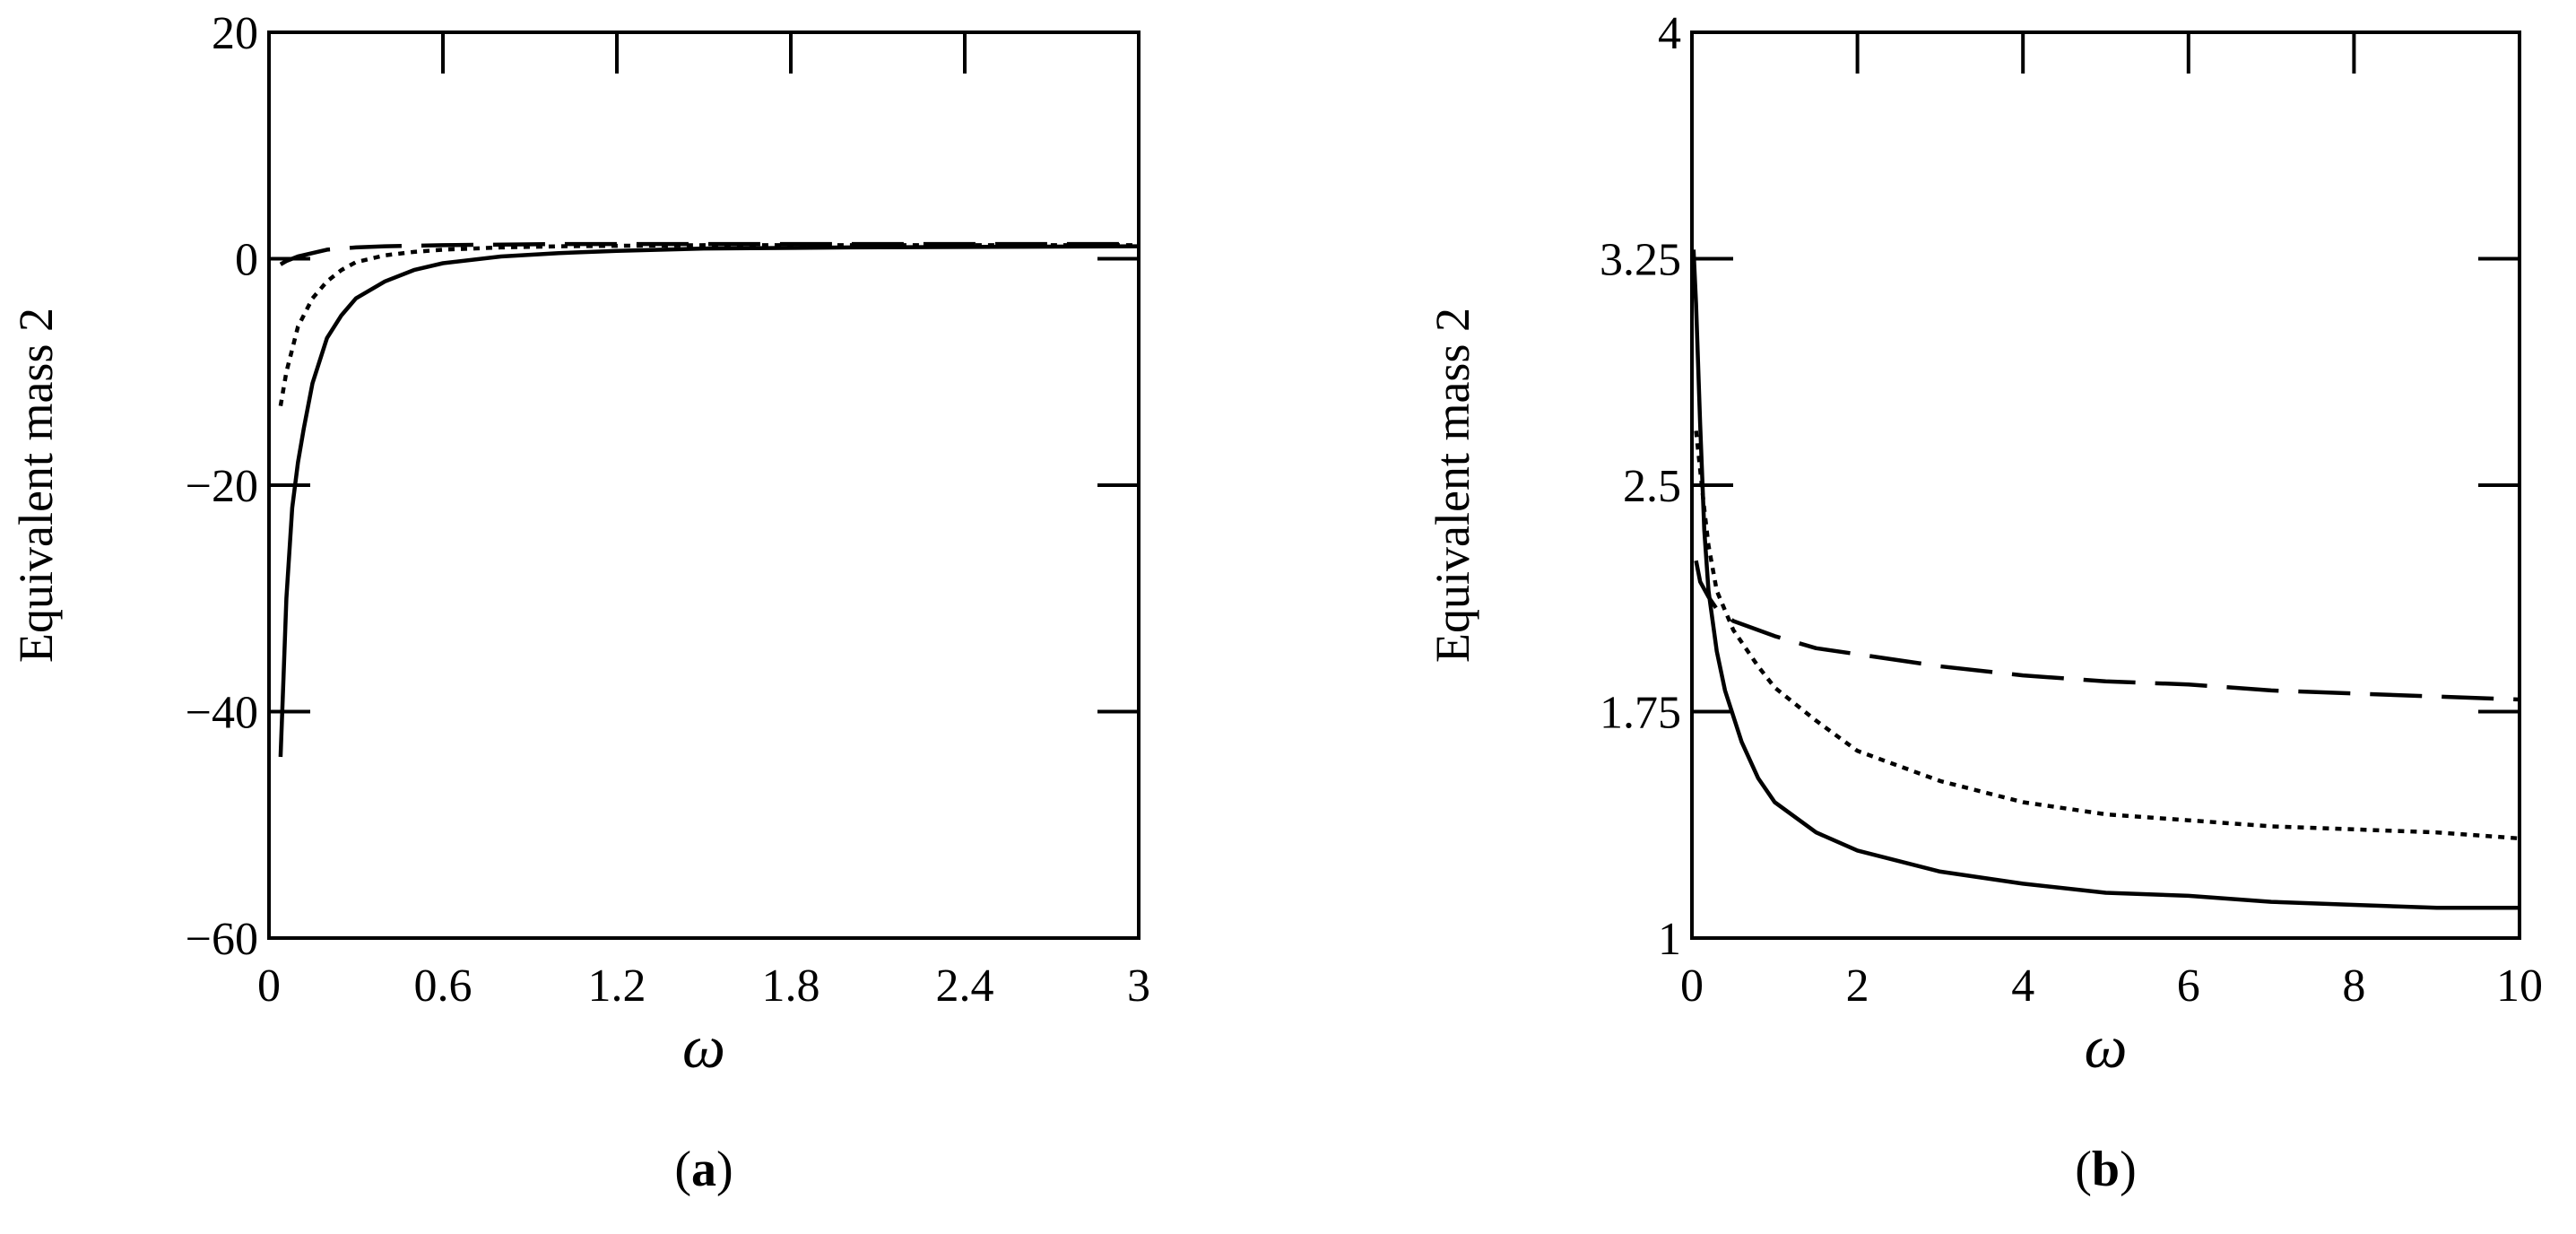  I want to click on panel-letter: a, so click(703, 1169).